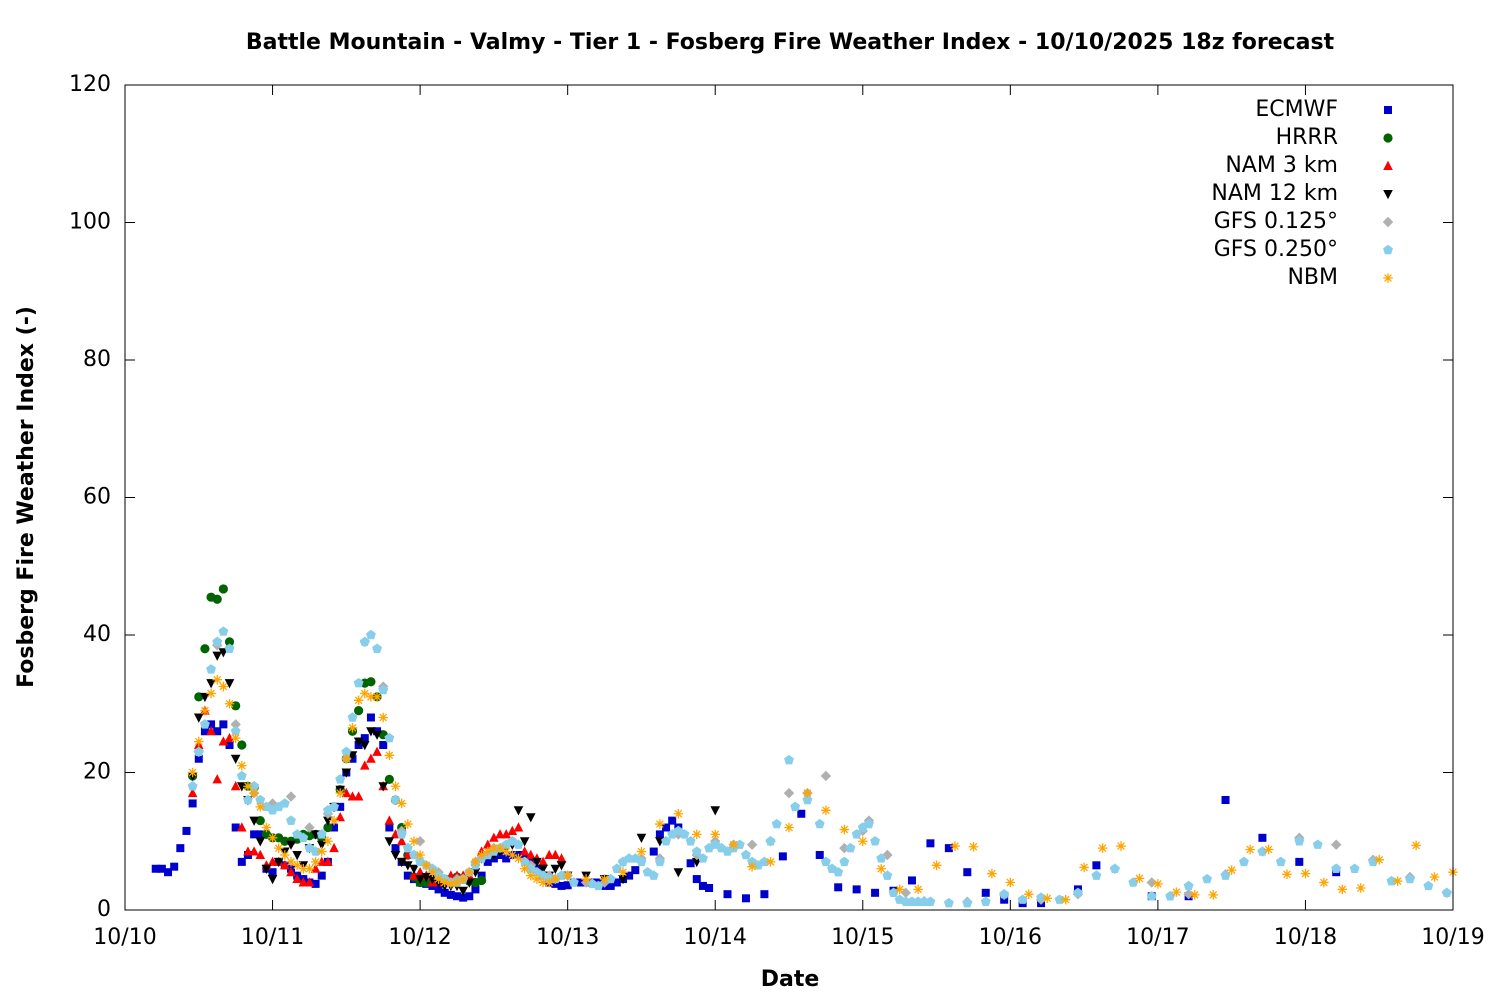 The image size is (1500, 1000). Describe the element at coordinates (104, 909) in the screenshot. I see `y-tick-label: 0` at that location.